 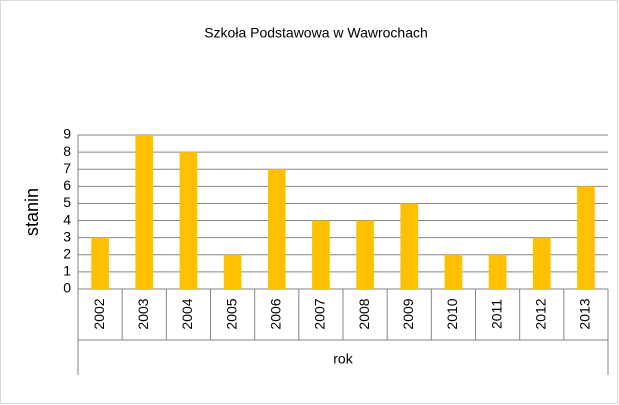 I want to click on x-tick-label: 2007, so click(x=320, y=313).